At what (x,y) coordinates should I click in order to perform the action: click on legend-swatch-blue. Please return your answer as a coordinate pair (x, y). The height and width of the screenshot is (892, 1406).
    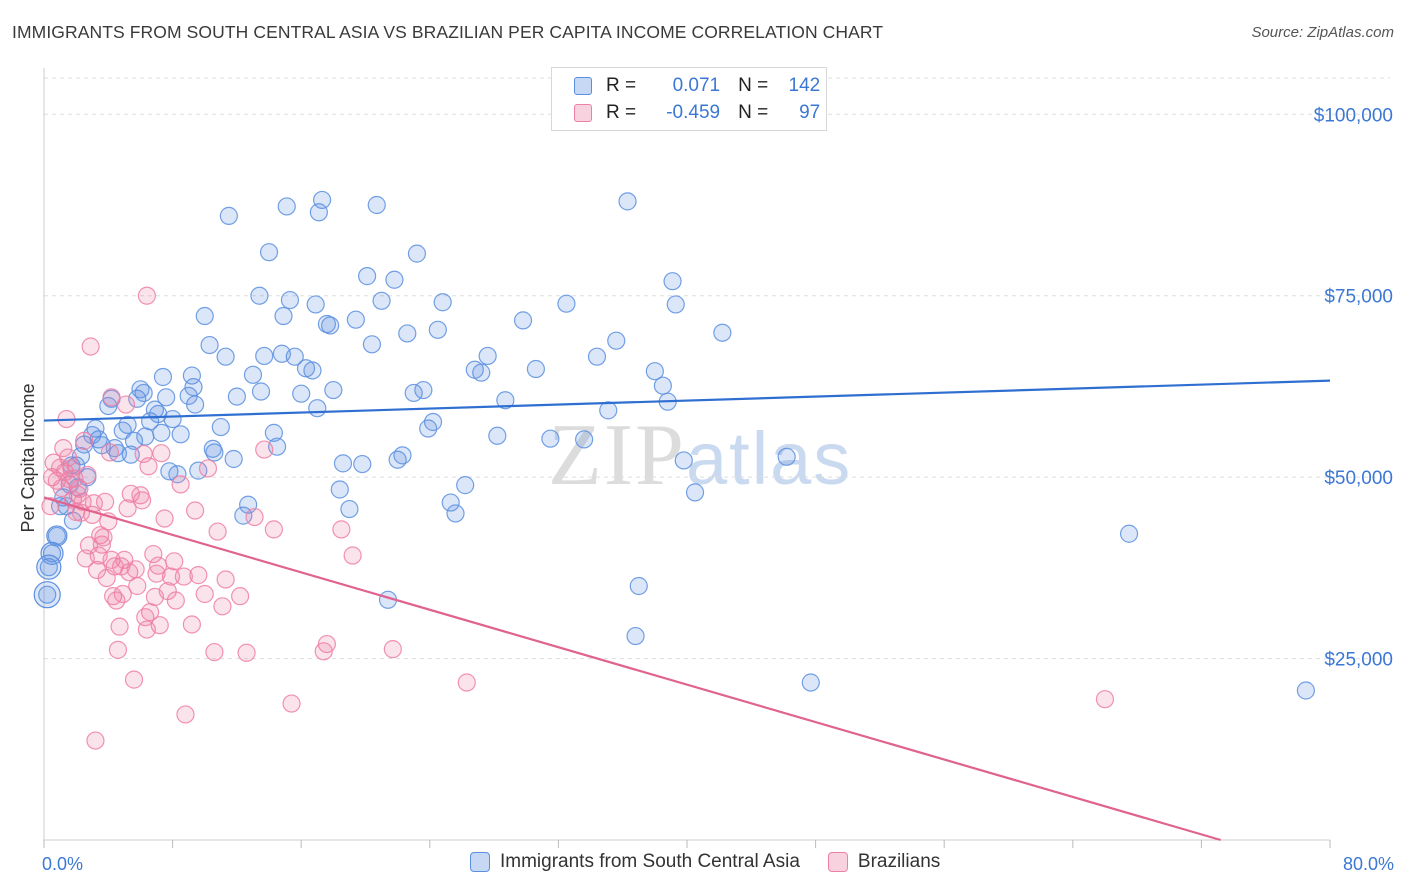
    Looking at the image, I should click on (480, 862).